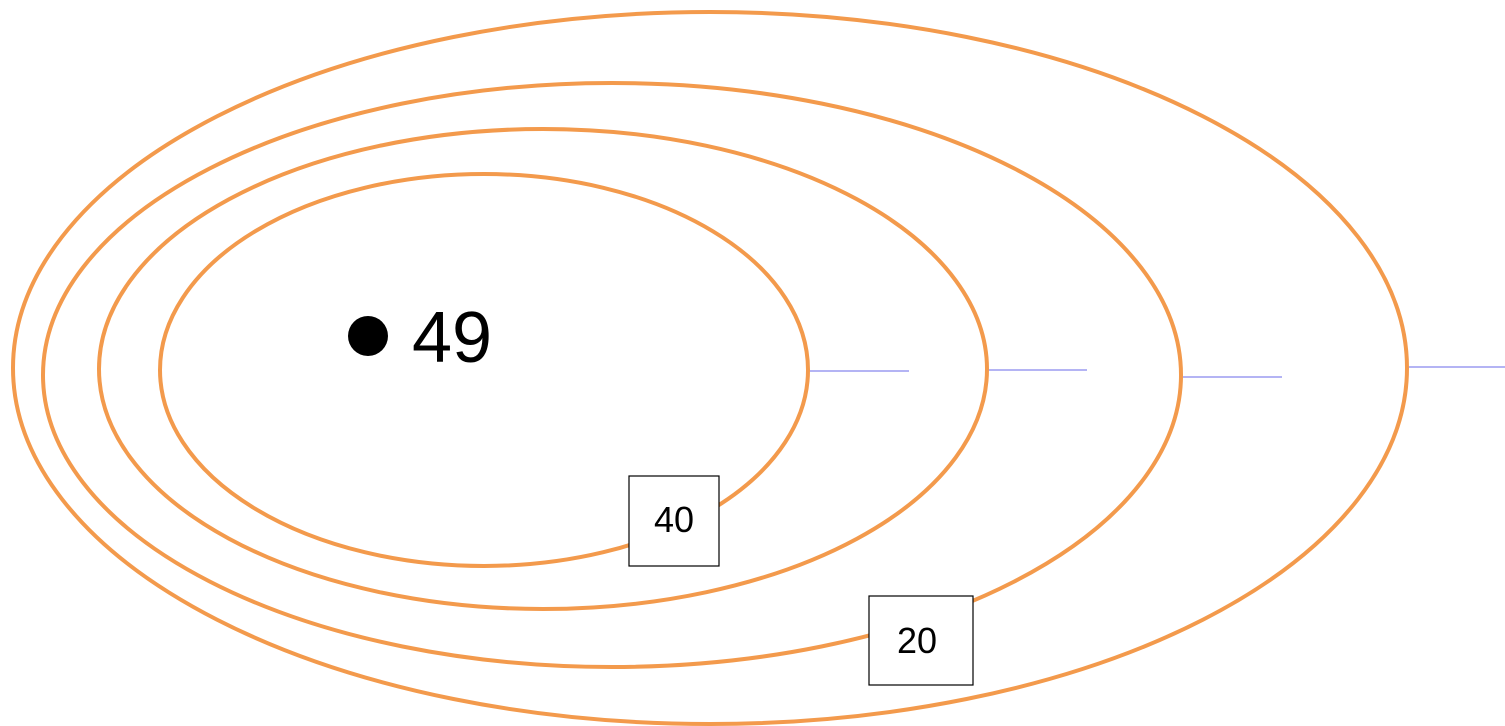 This screenshot has height=726, width=1505. I want to click on value-box-20: 20, so click(921, 640).